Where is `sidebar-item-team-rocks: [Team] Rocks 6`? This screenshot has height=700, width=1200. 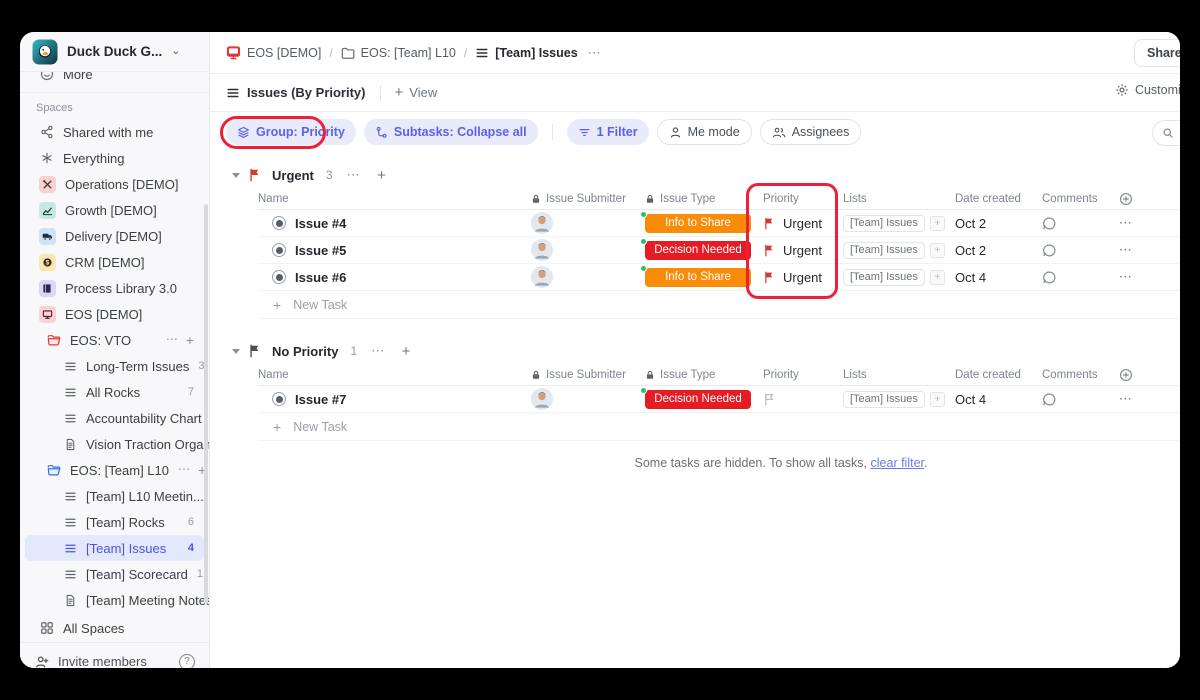 sidebar-item-team-rocks: [Team] Rocks 6 is located at coordinates (114, 522).